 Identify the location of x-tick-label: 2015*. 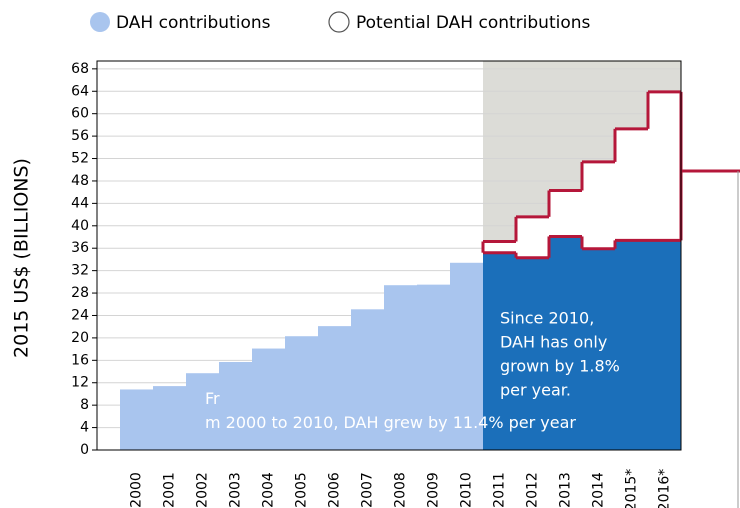
(632, 488).